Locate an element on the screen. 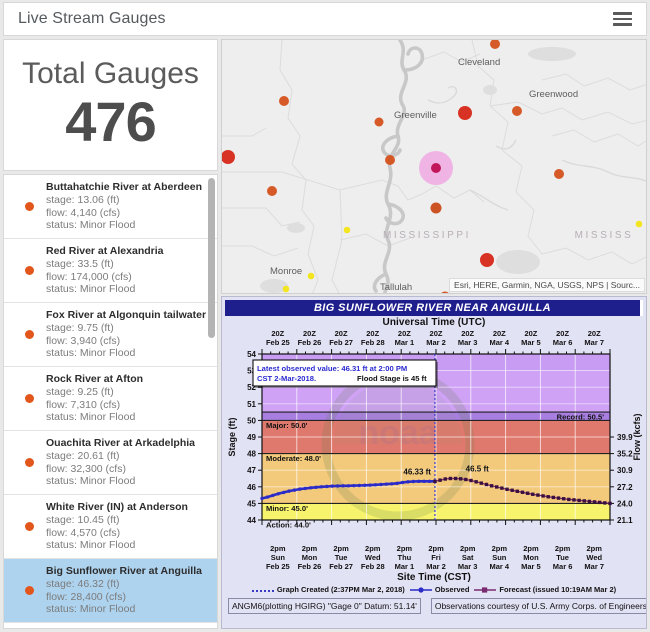 The width and height of the screenshot is (650, 632). threshold-label: Minor: 45.0' is located at coordinates (287, 508).